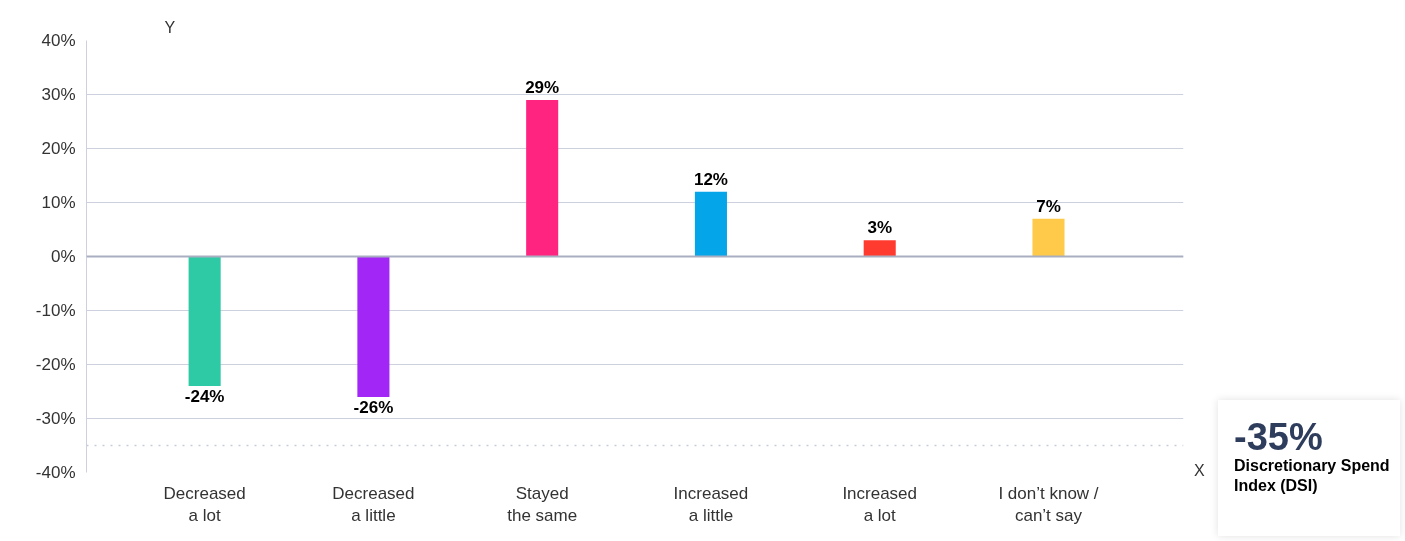 The image size is (1405, 541). Describe the element at coordinates (1199, 471) in the screenshot. I see `x-axis-title: X` at that location.